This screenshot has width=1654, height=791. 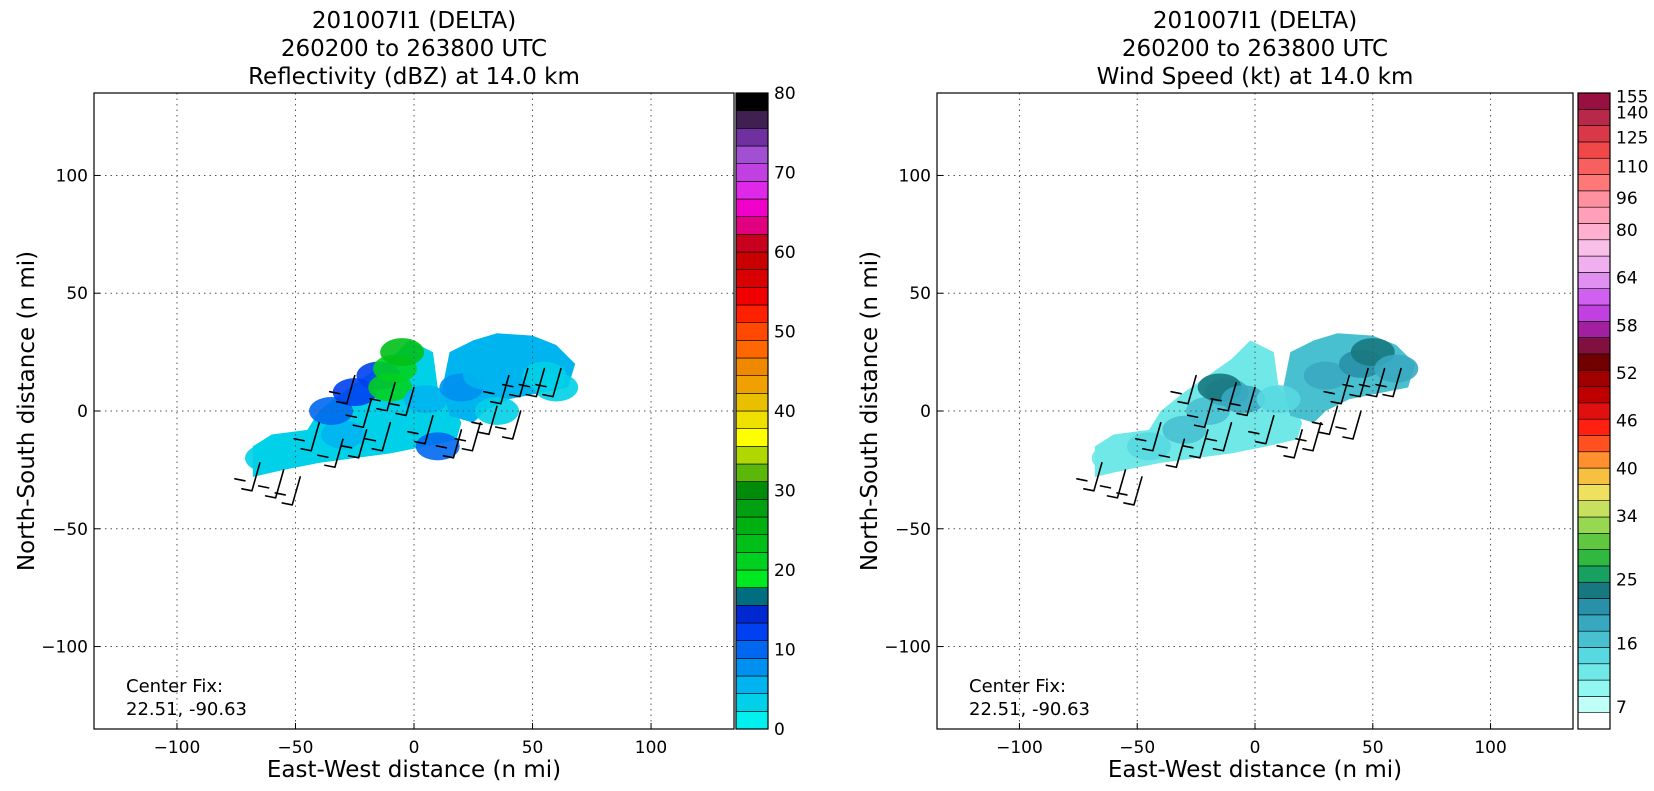 What do you see at coordinates (1632, 97) in the screenshot?
I see `colorbar-tick-label: 155` at bounding box center [1632, 97].